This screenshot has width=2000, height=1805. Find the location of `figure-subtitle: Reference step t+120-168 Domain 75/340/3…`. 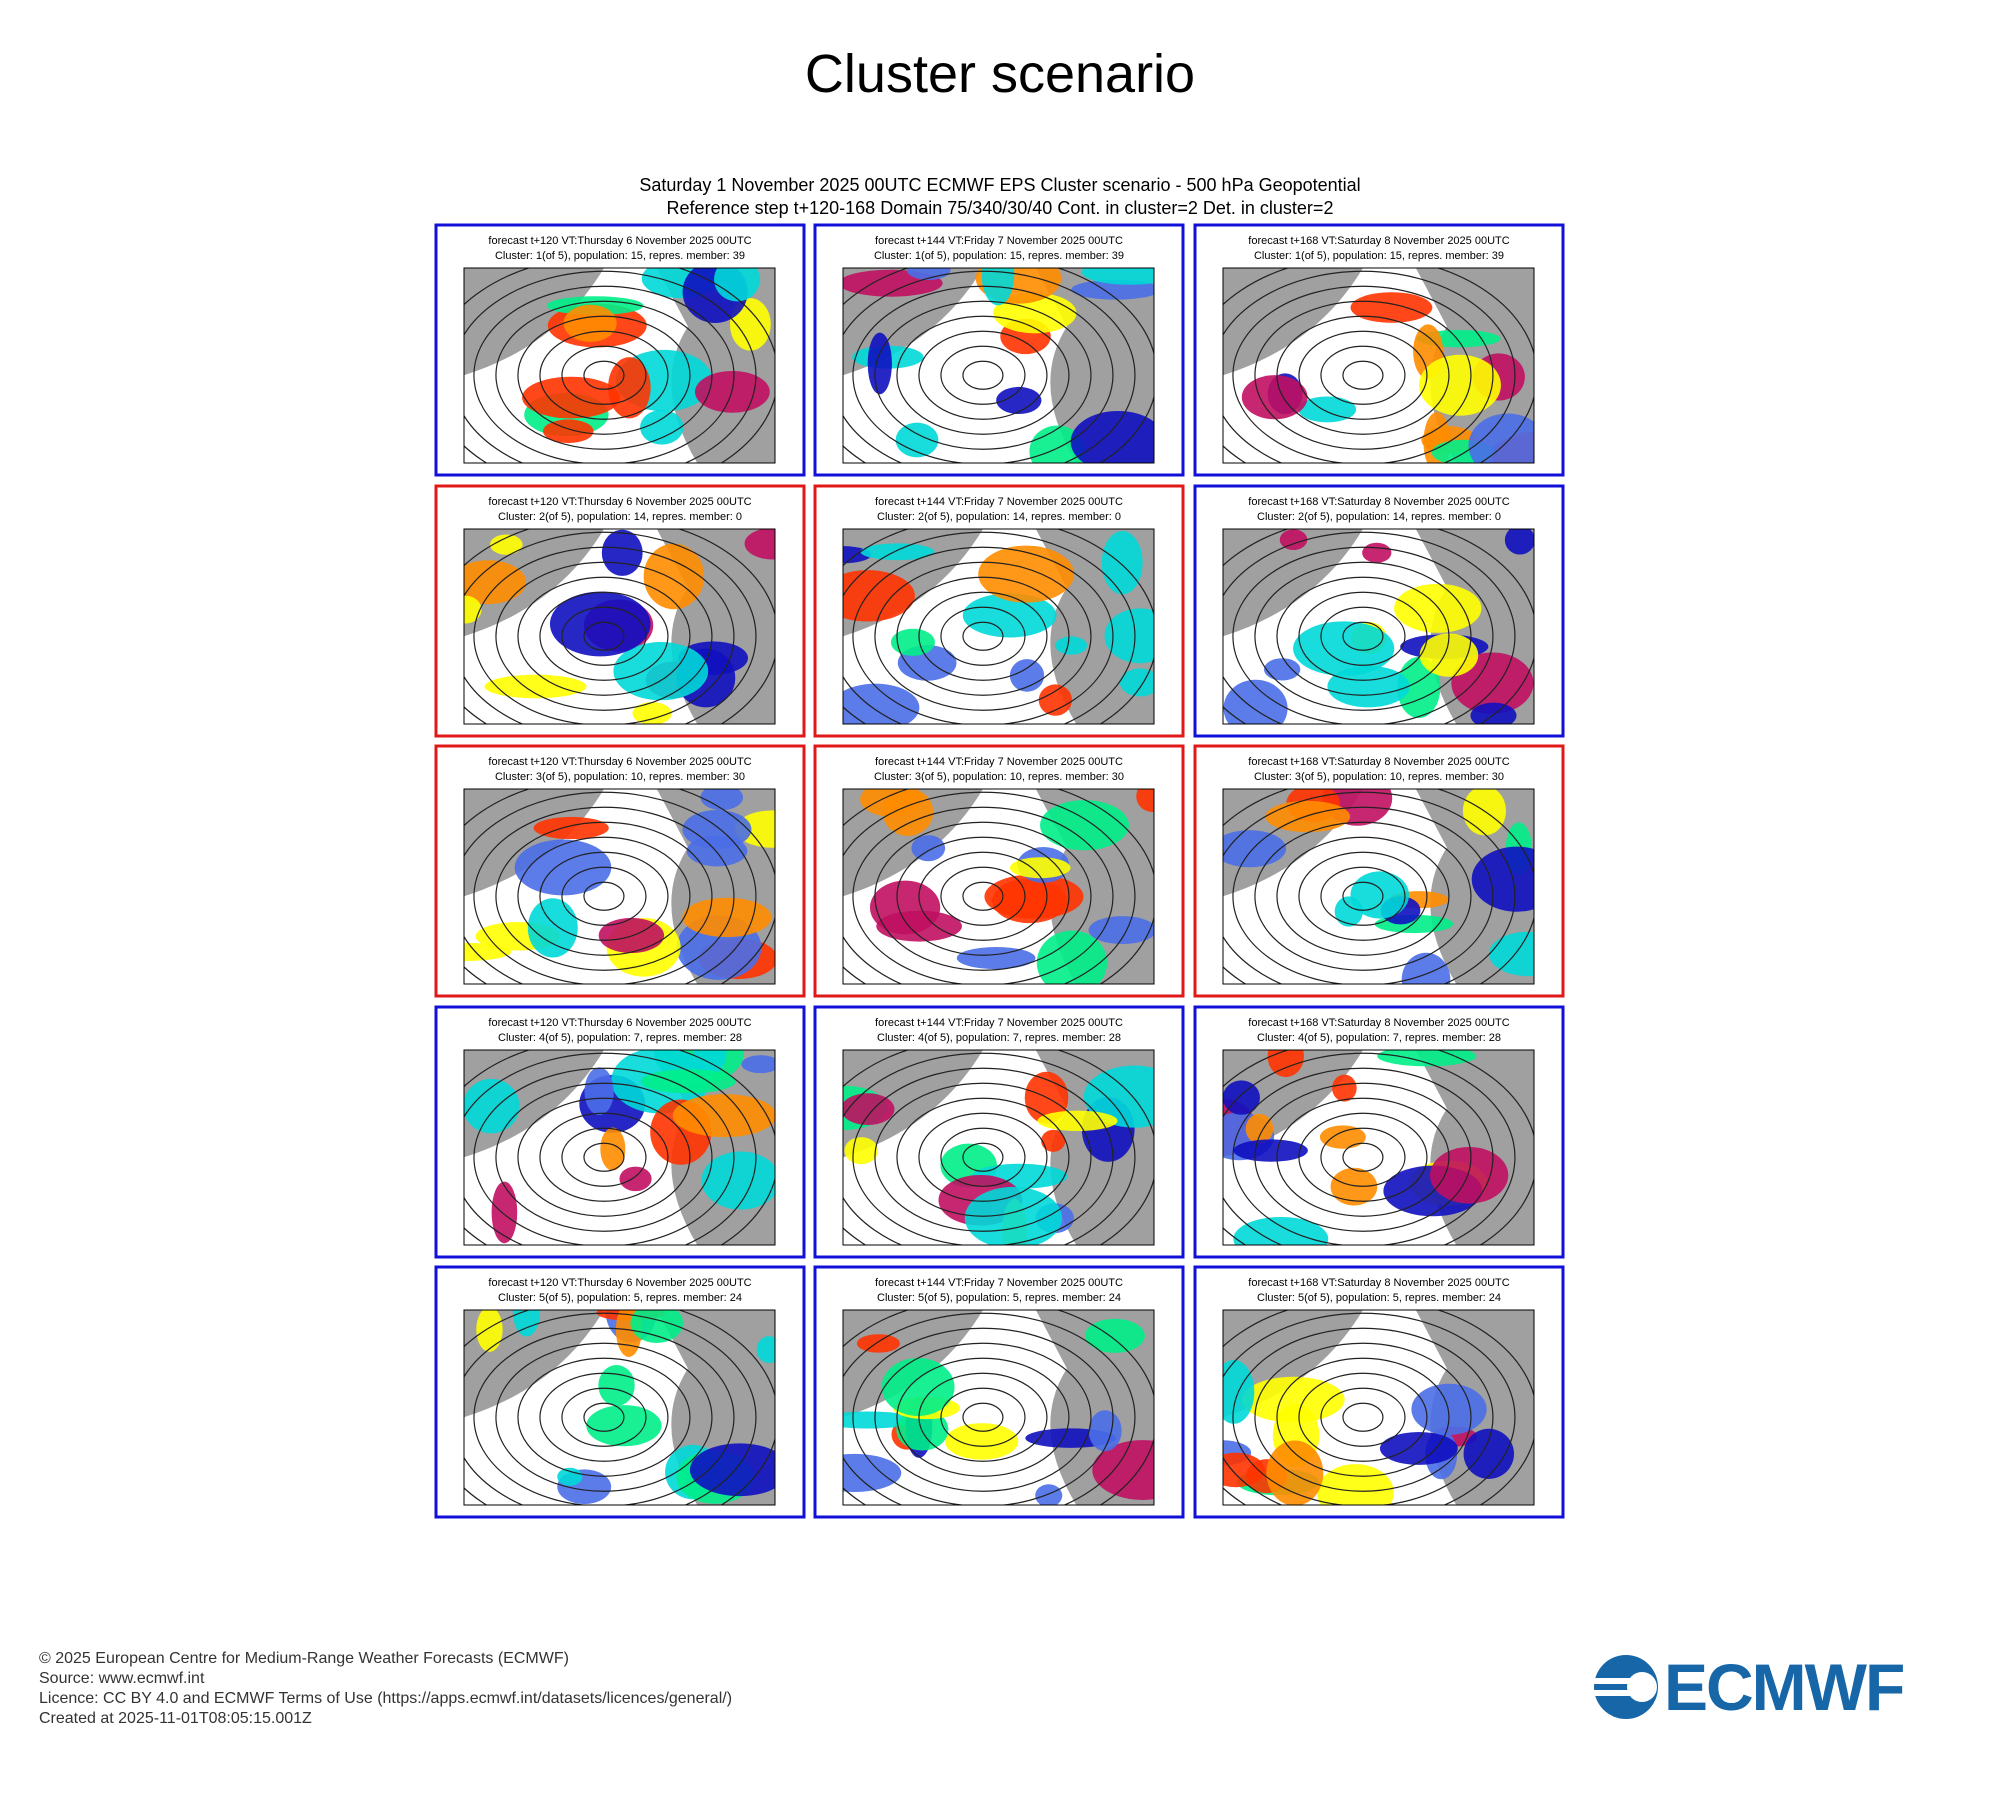

figure-subtitle: Reference step t+120-168 Domain 75/340/3… is located at coordinates (1000, 208).